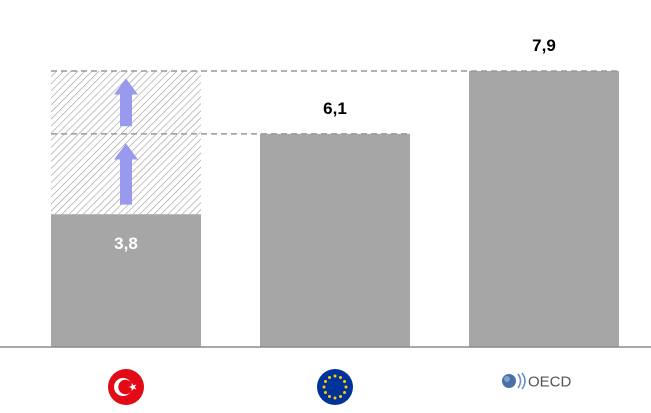 The image size is (651, 413). I want to click on value-label-3: 7,9, so click(544, 45).